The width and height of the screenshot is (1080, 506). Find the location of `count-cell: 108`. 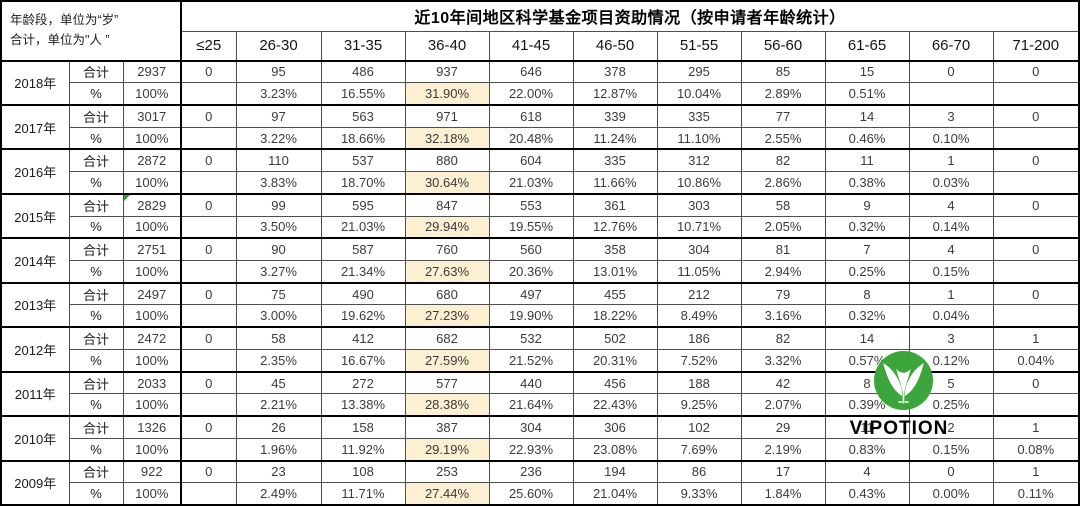

count-cell: 108 is located at coordinates (363, 471).